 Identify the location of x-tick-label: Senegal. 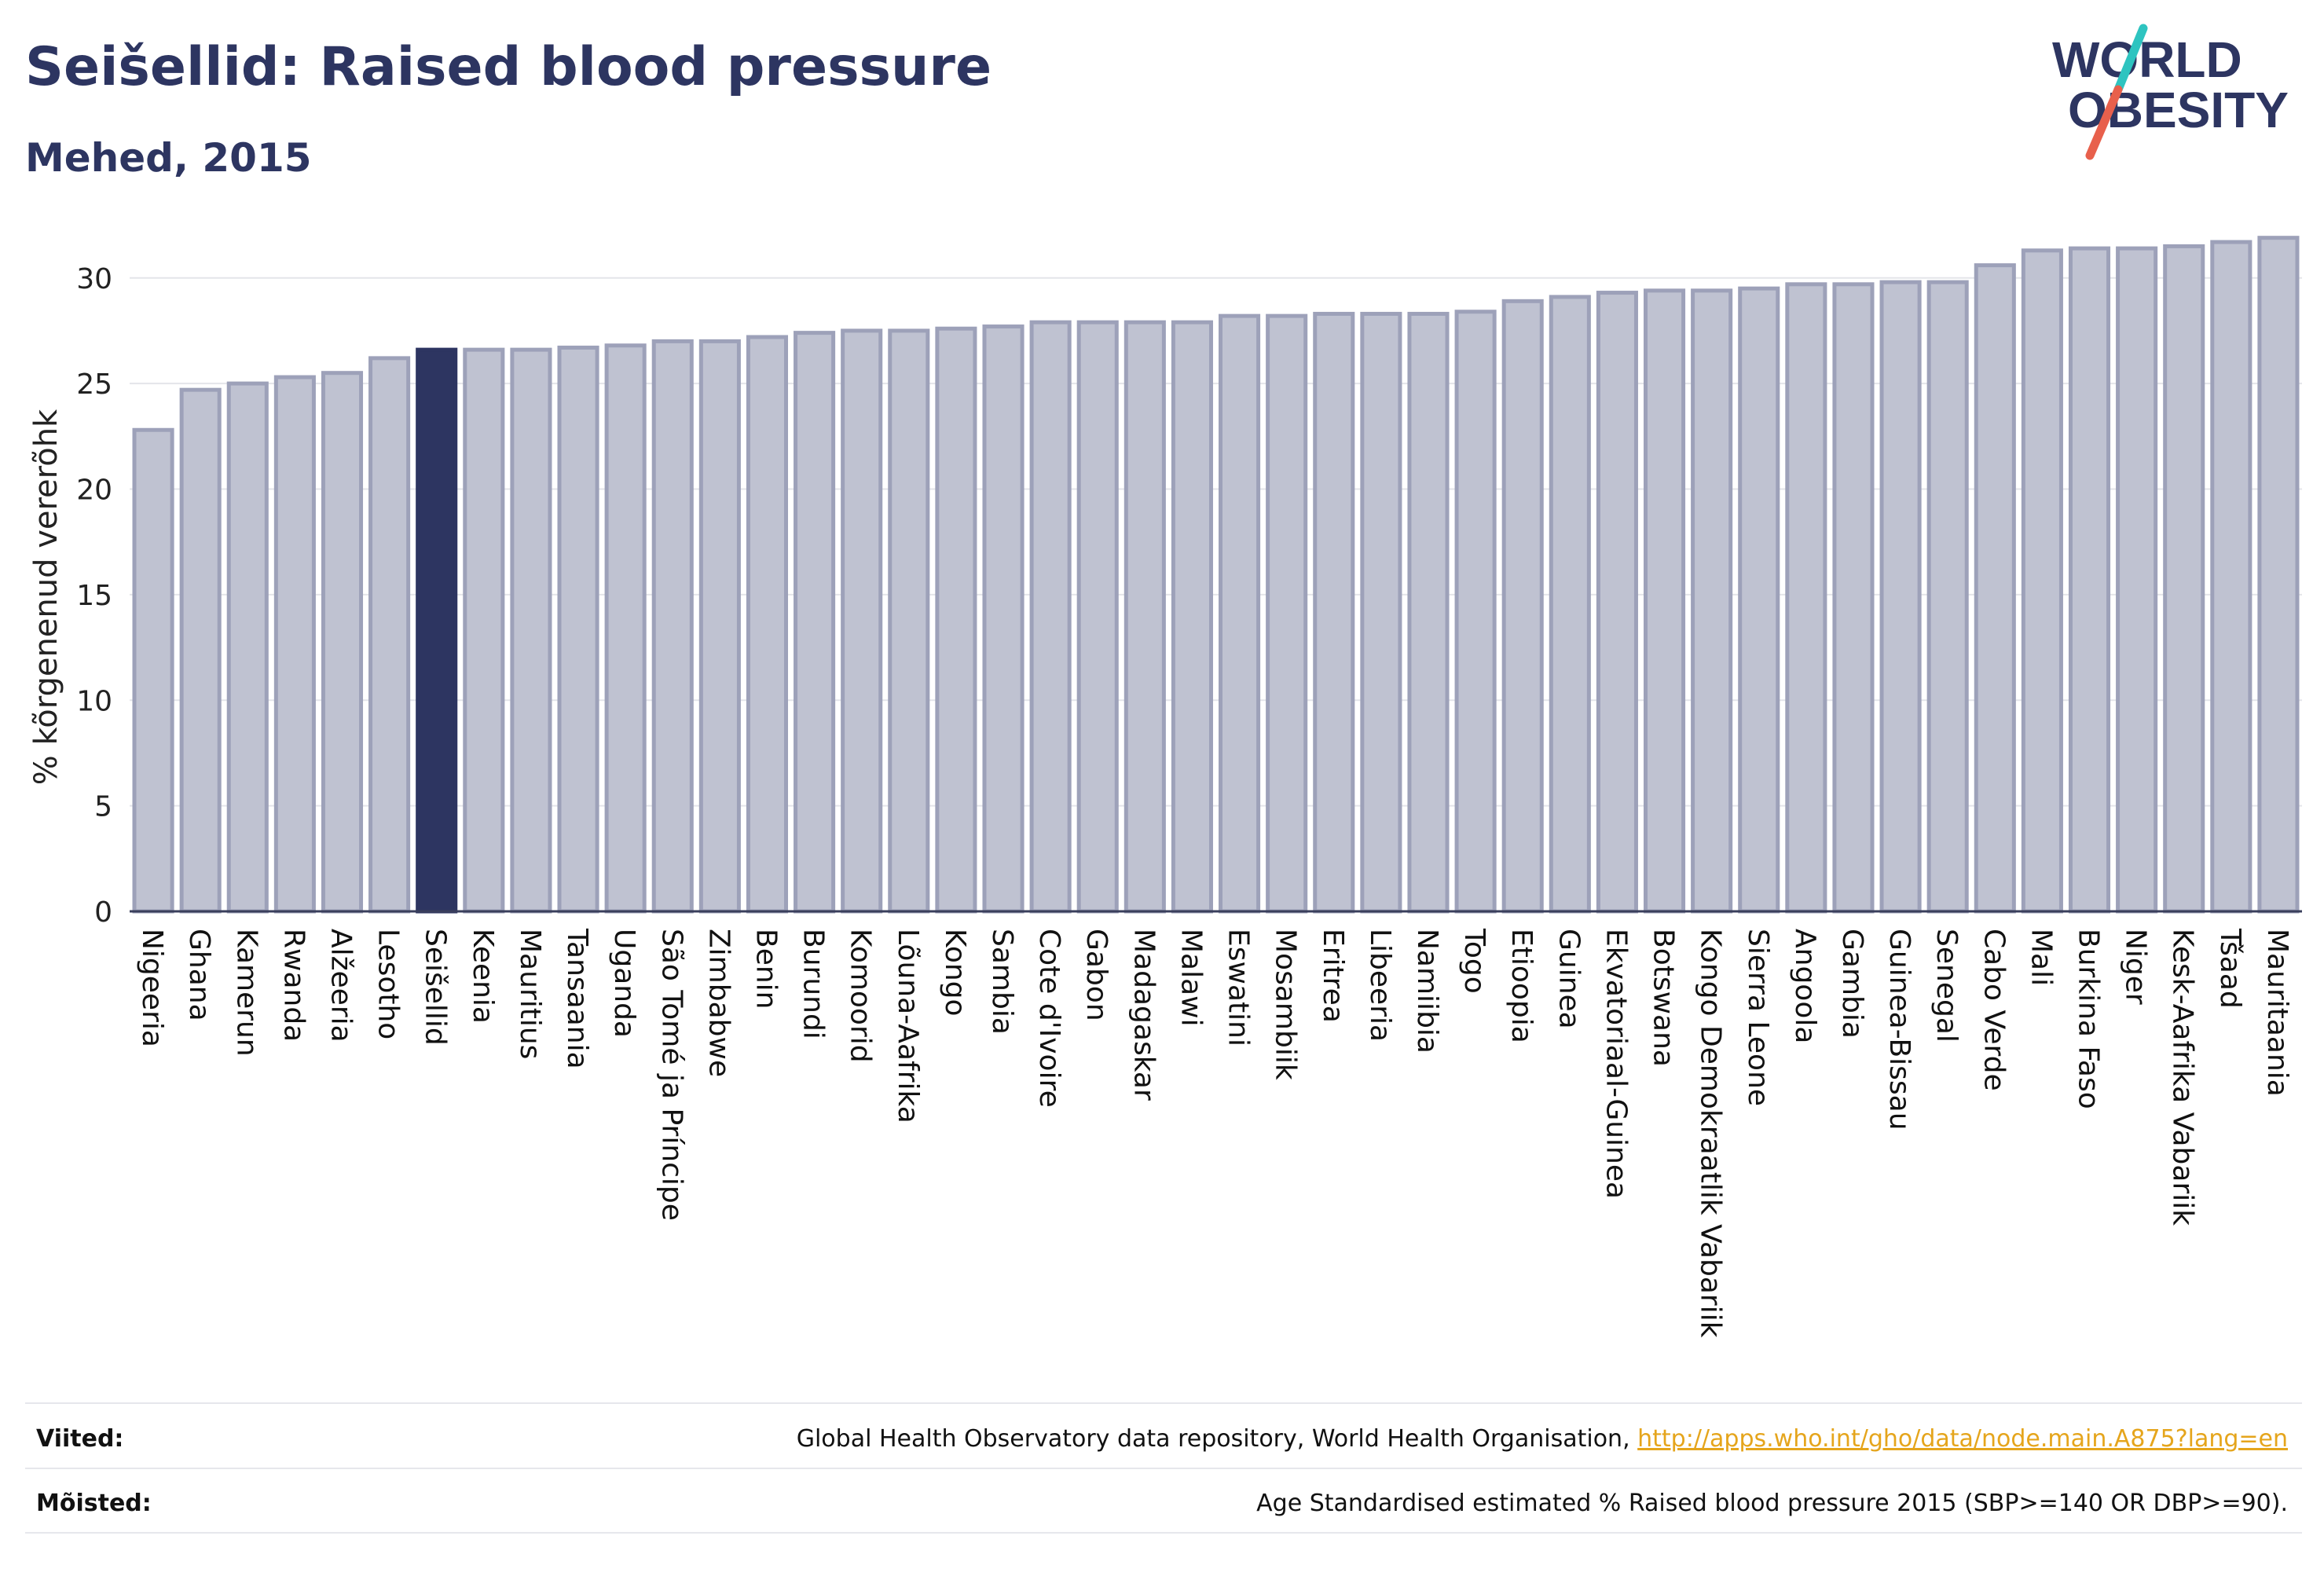
(1946, 986).